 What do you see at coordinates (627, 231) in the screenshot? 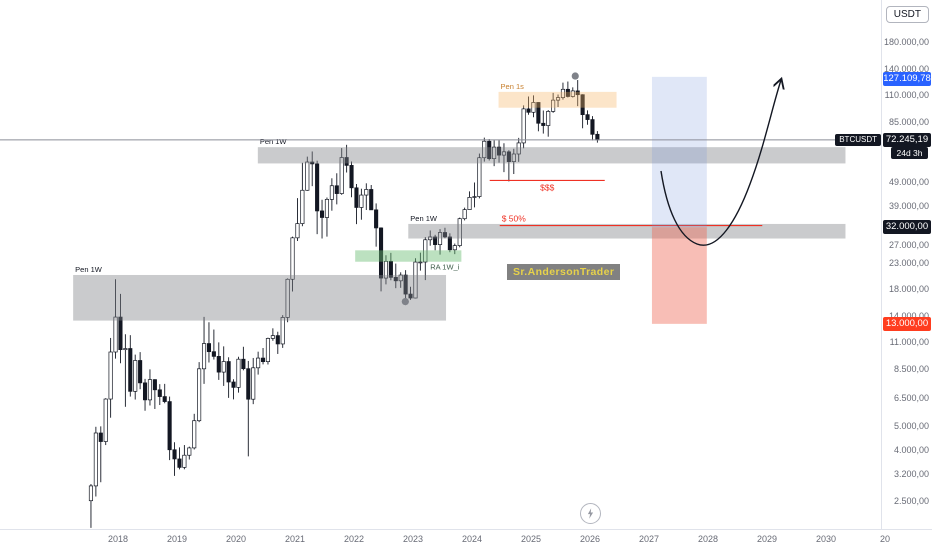
I see `mid-zone-weekly` at bounding box center [627, 231].